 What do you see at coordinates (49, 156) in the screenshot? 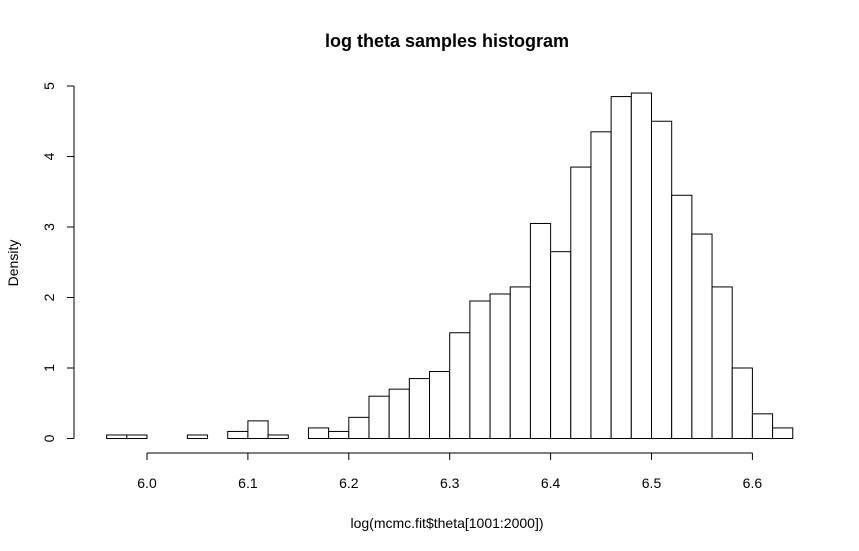
I see `y-tick-label: 4` at bounding box center [49, 156].